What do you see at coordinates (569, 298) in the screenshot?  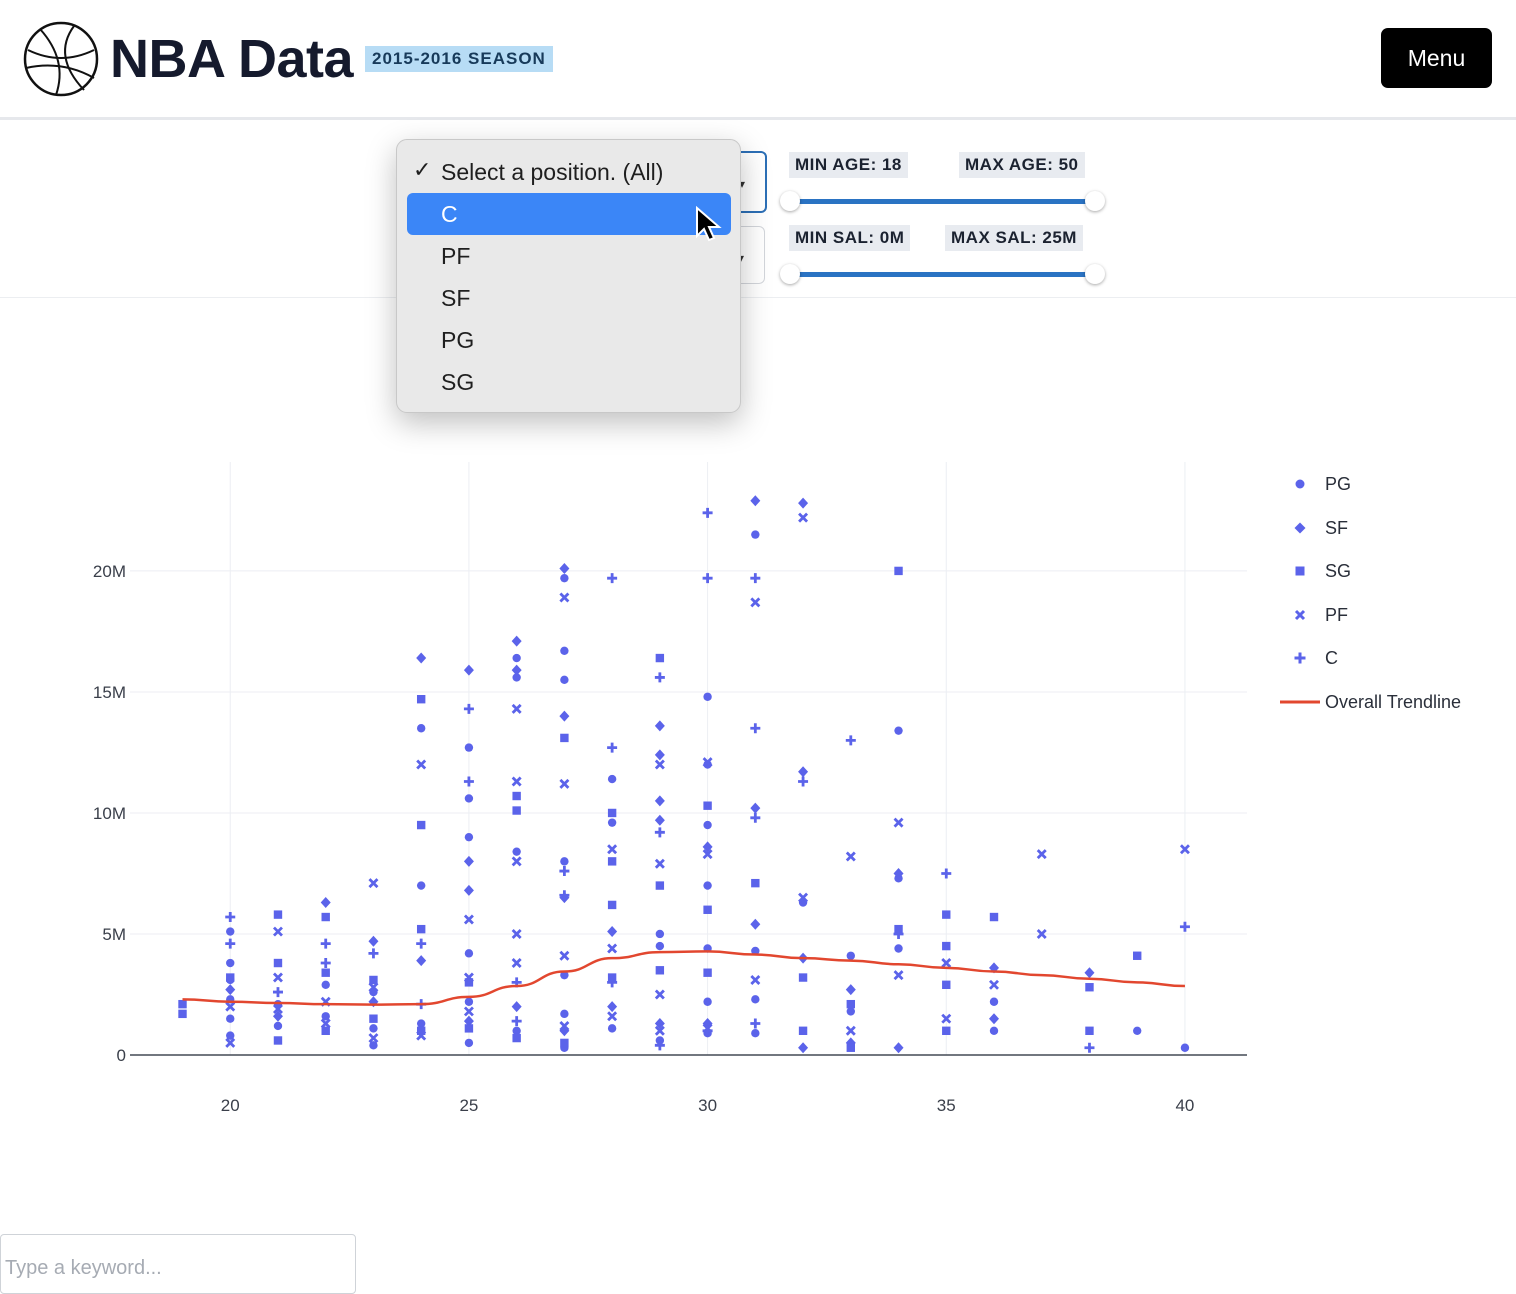 I see `dropdown-option-sf: SF` at bounding box center [569, 298].